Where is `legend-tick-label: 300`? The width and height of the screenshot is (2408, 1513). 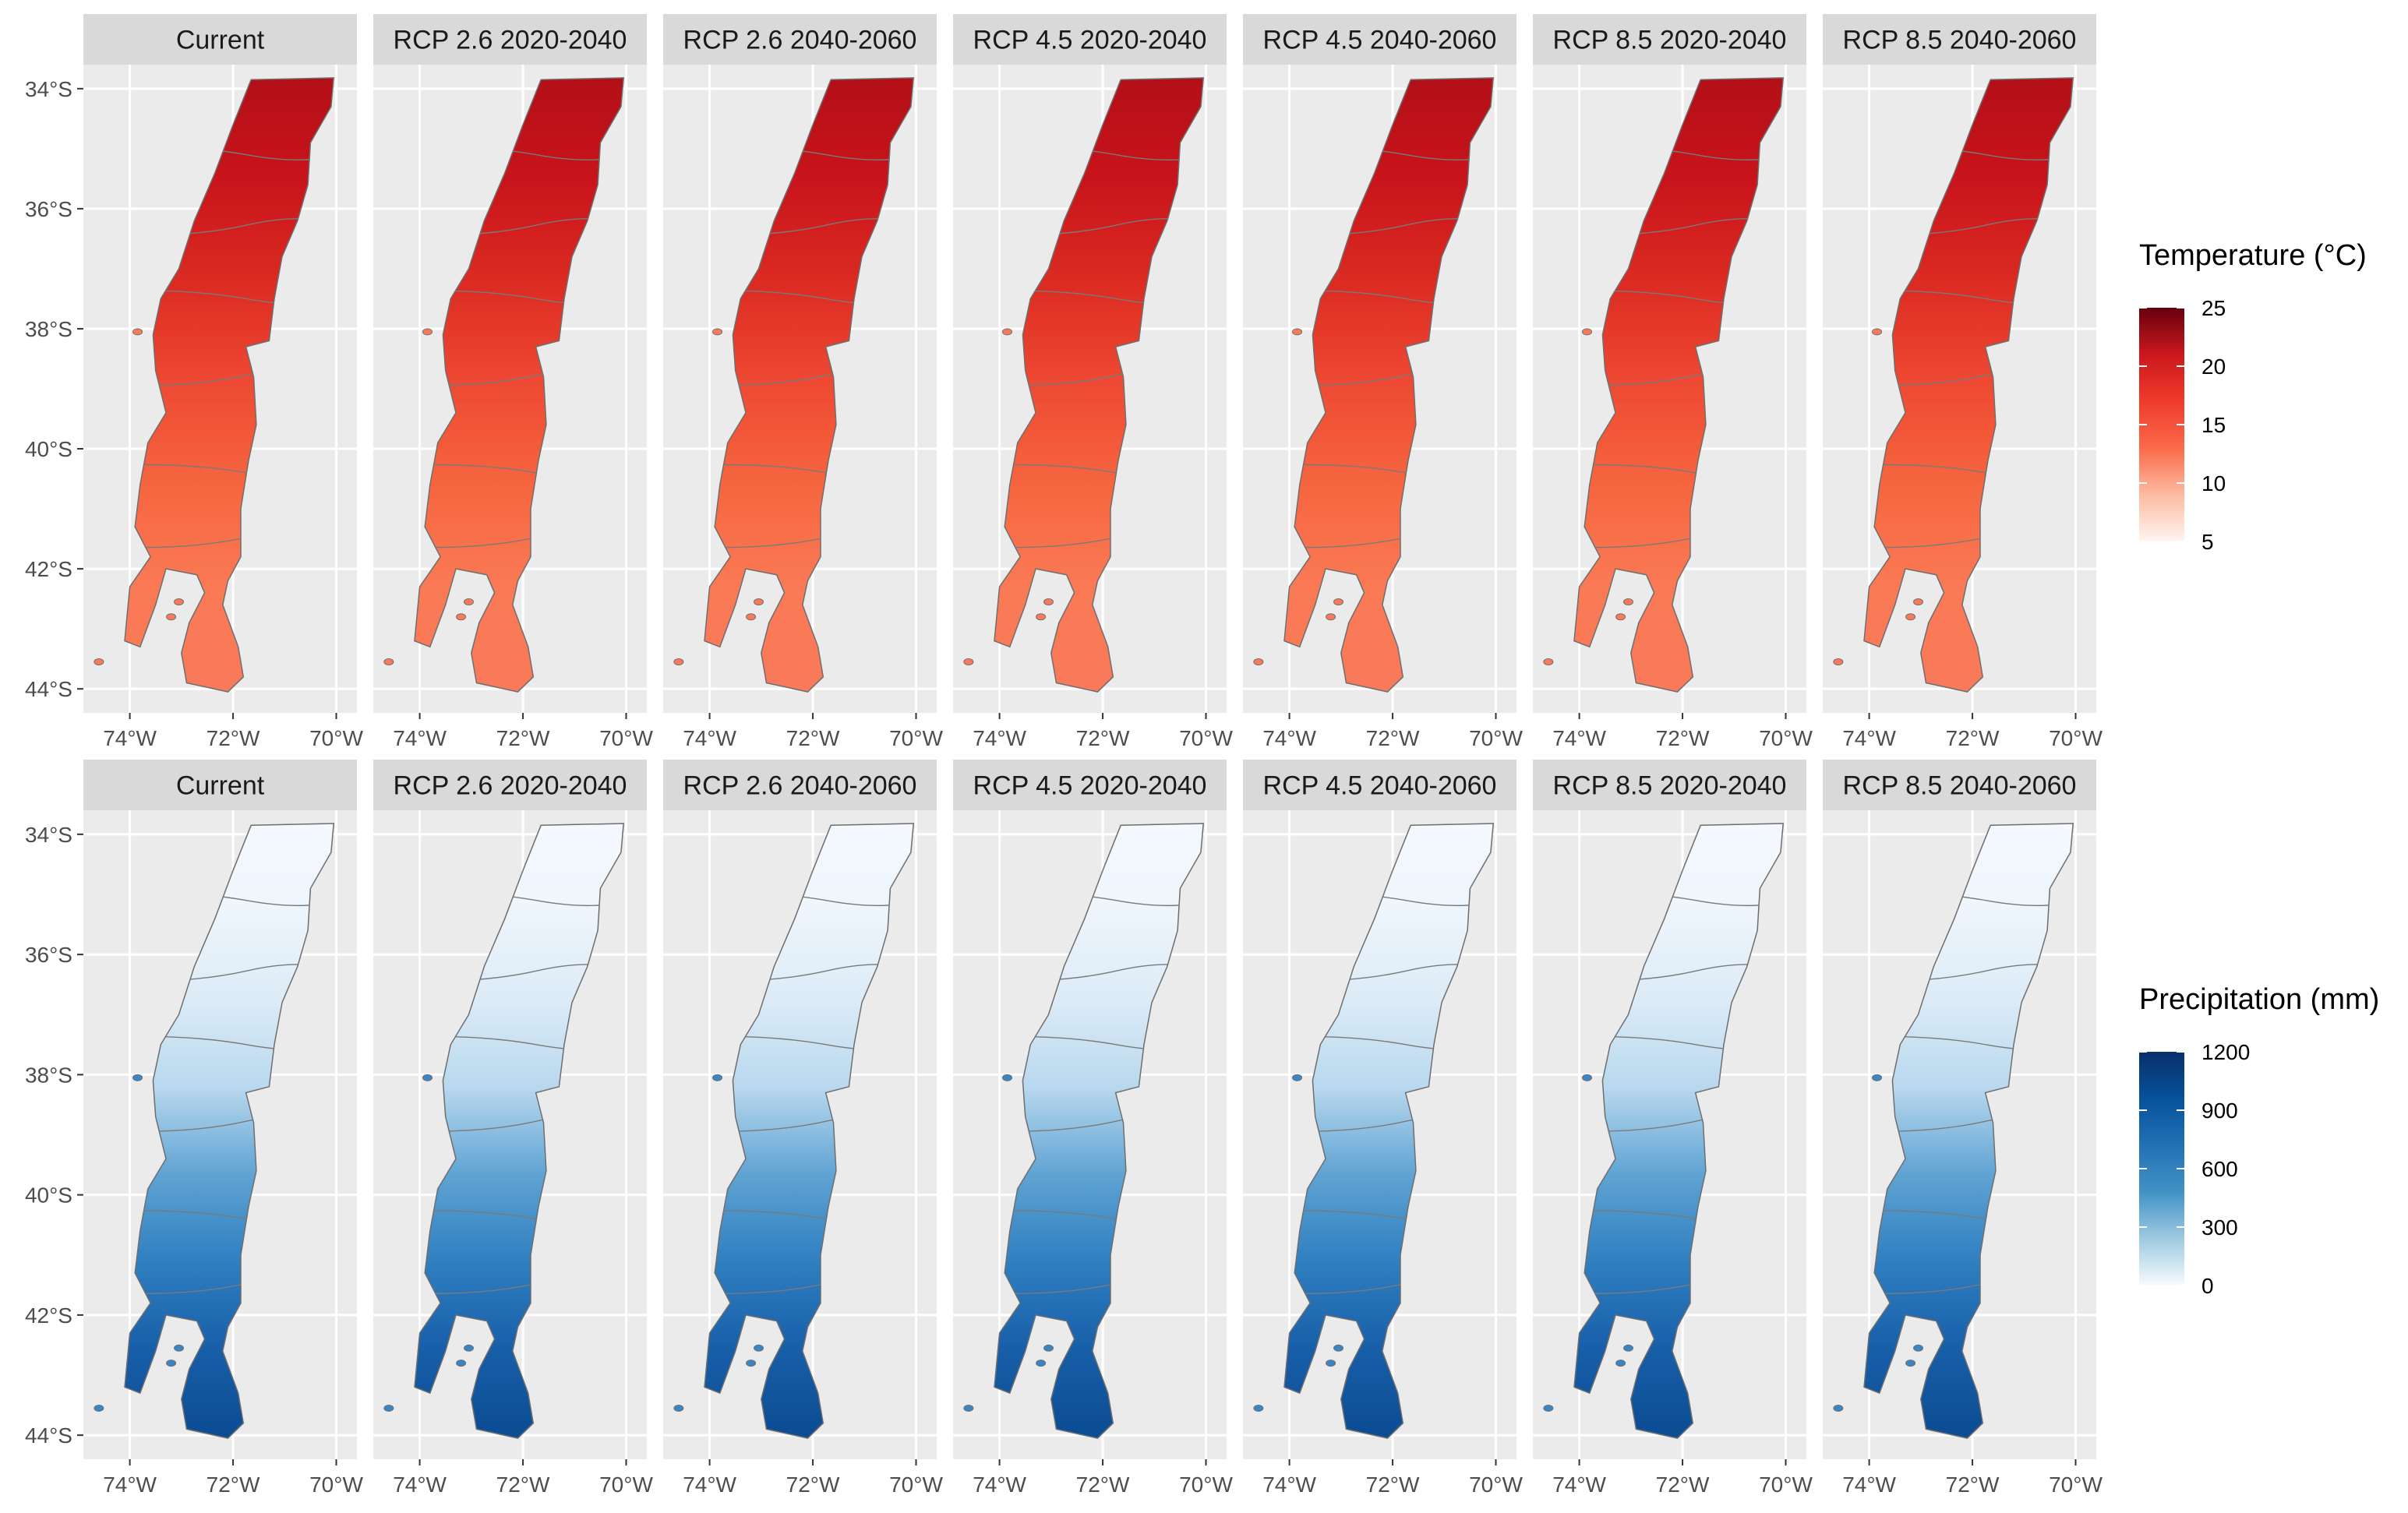 legend-tick-label: 300 is located at coordinates (2219, 1227).